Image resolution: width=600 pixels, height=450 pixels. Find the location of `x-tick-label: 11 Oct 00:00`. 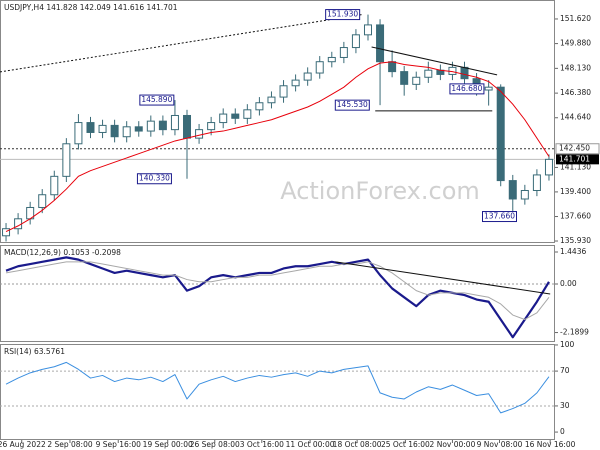

x-tick-label: 11 Oct 00:00 is located at coordinates (310, 444).